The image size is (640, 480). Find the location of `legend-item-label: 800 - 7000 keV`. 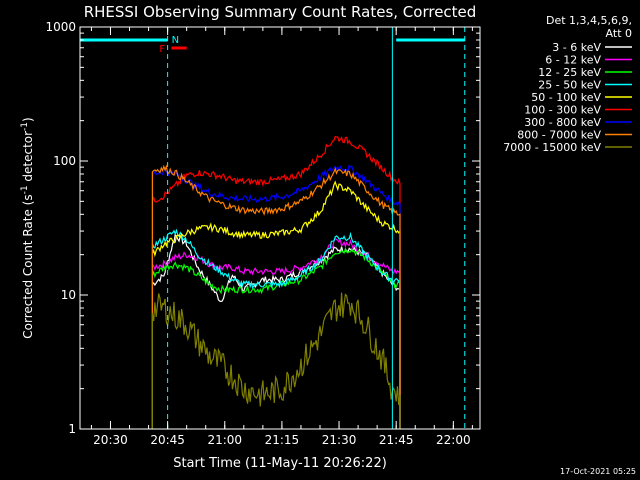

legend-item-label: 800 - 7000 keV is located at coordinates (559, 135).